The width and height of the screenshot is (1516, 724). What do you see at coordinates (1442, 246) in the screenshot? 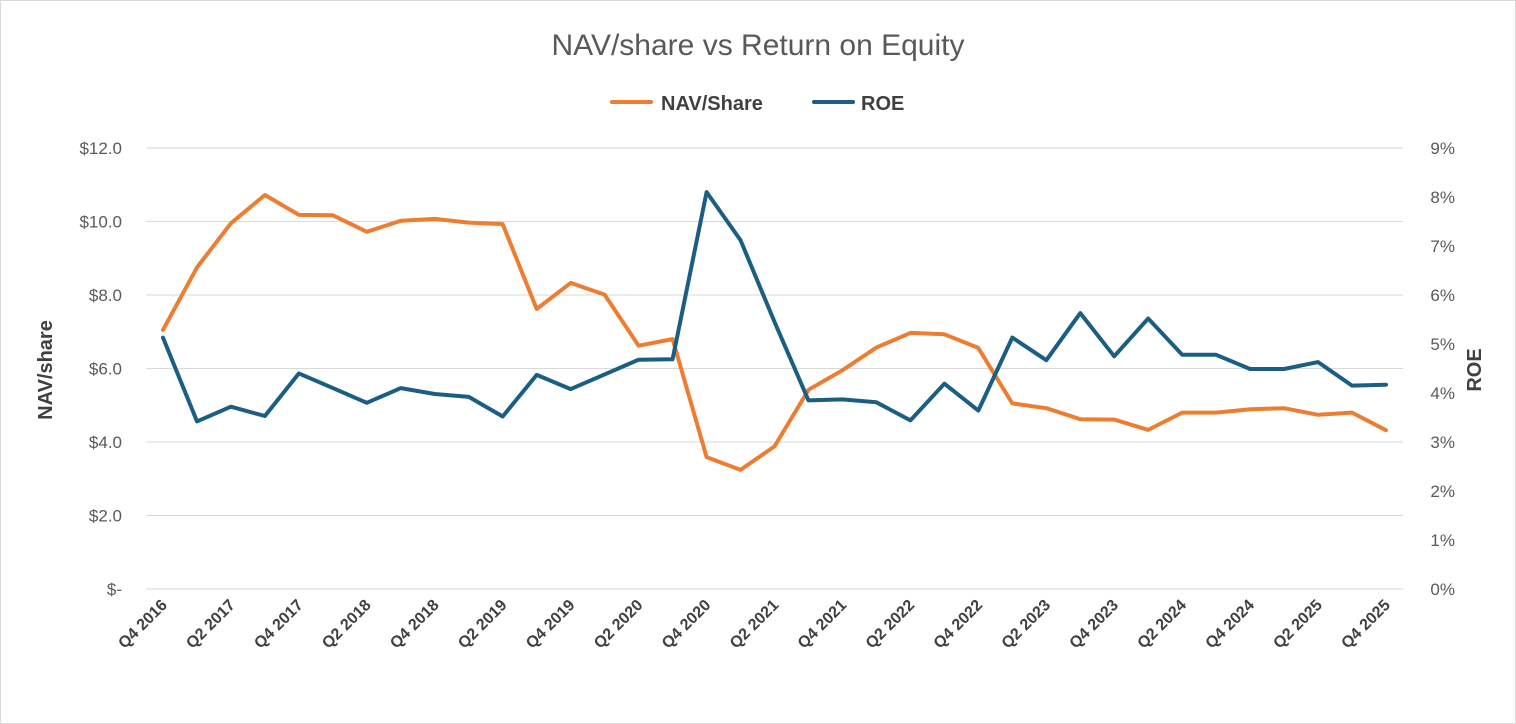
I see `right-tick-label: 7%` at bounding box center [1442, 246].